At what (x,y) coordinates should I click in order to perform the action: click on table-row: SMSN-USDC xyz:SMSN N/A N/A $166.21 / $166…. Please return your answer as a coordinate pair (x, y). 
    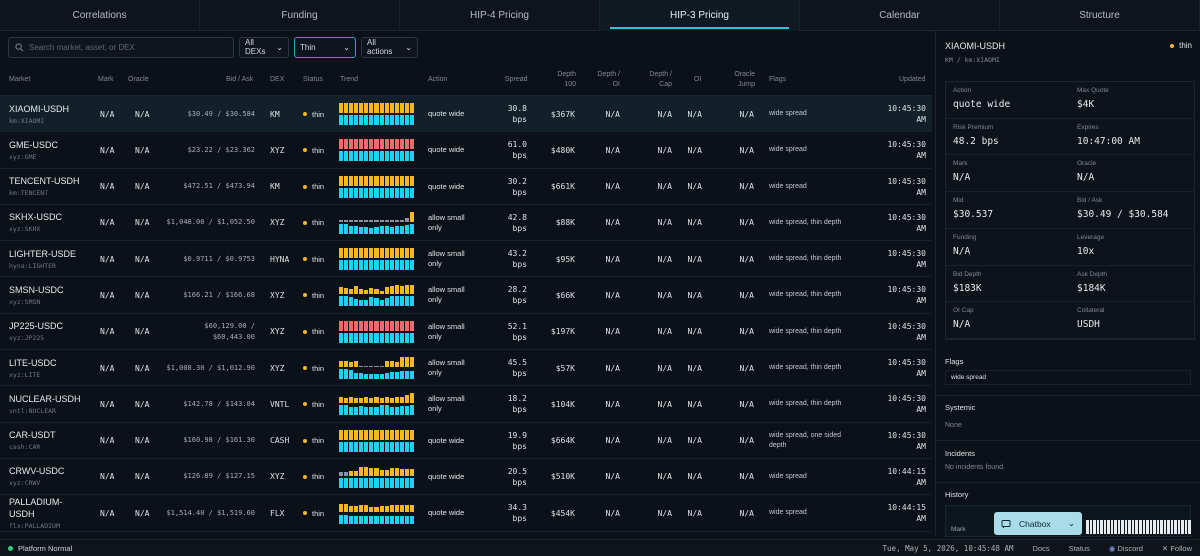
    Looking at the image, I should click on (466, 295).